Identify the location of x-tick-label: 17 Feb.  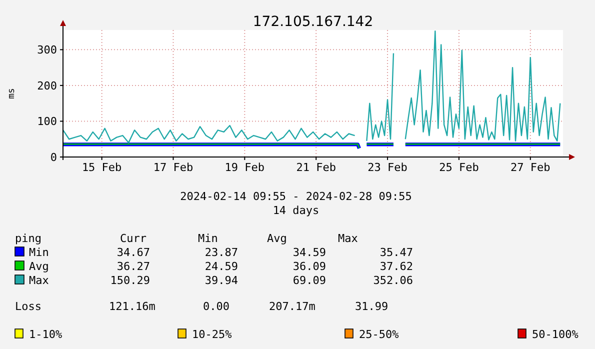
(173, 167).